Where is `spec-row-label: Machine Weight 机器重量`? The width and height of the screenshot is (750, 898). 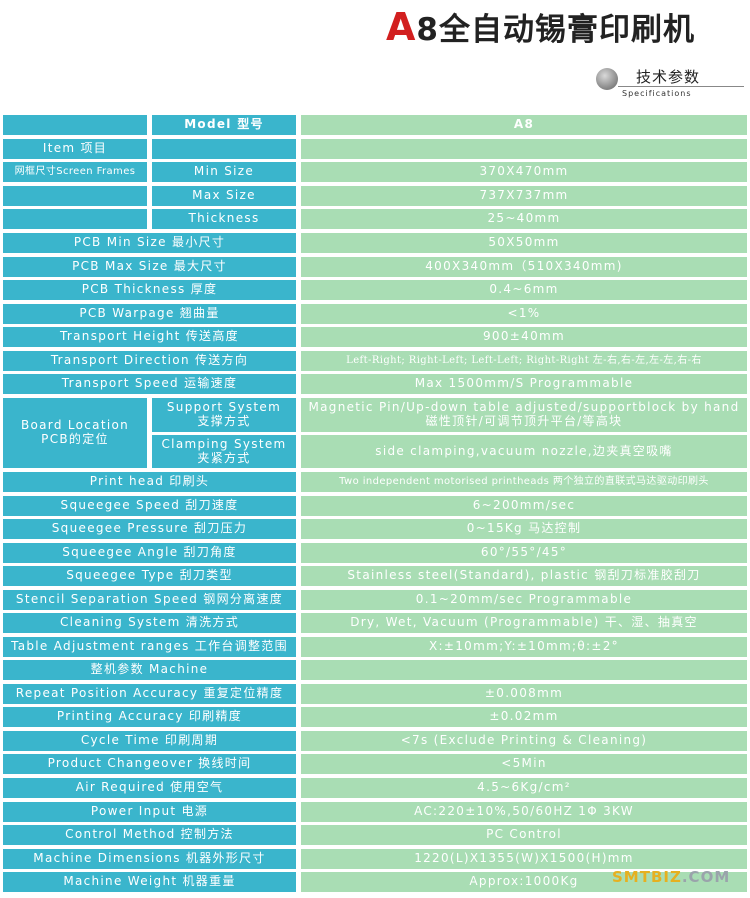
spec-row-label: Machine Weight 机器重量 is located at coordinates (149, 882).